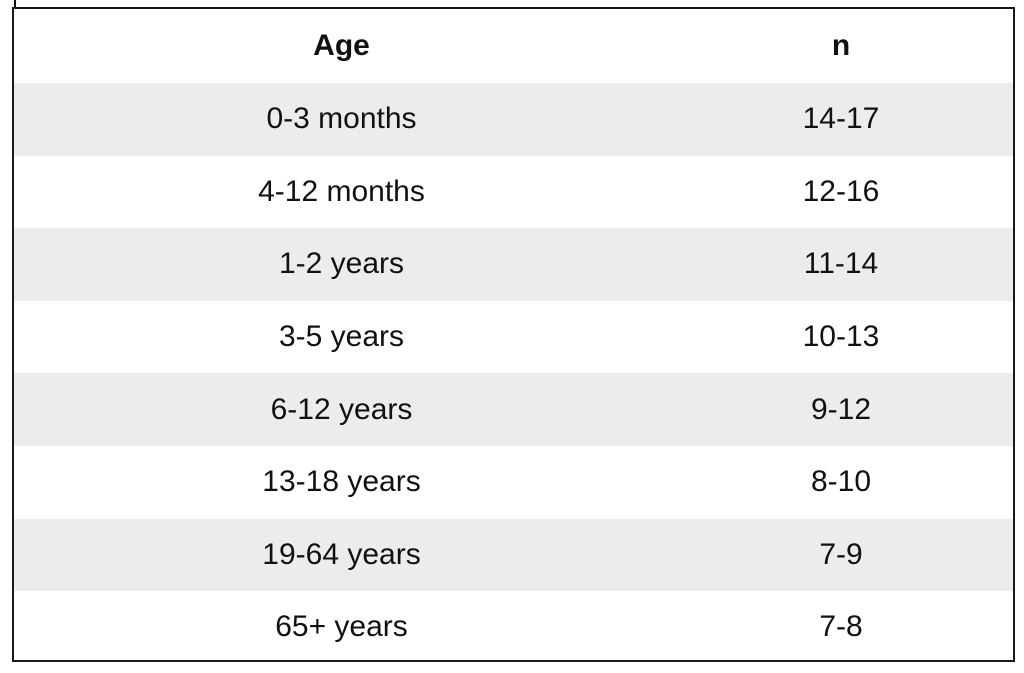 This screenshot has width=1024, height=673. I want to click on cell-n: 7-8, so click(841, 627).